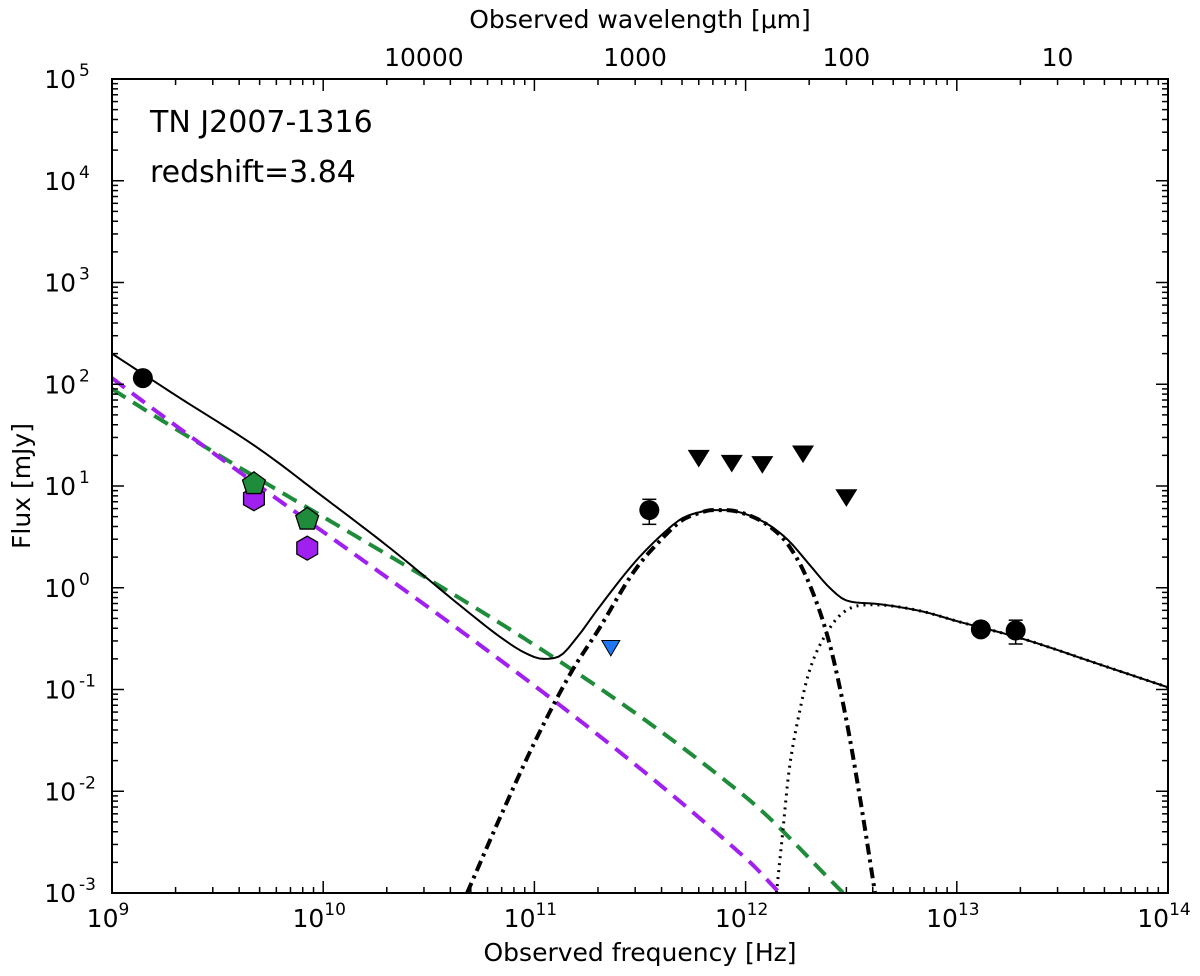 Image resolution: width=1200 pixels, height=976 pixels. What do you see at coordinates (971, 748) in the screenshot?
I see `series-line-agn-torus` at bounding box center [971, 748].